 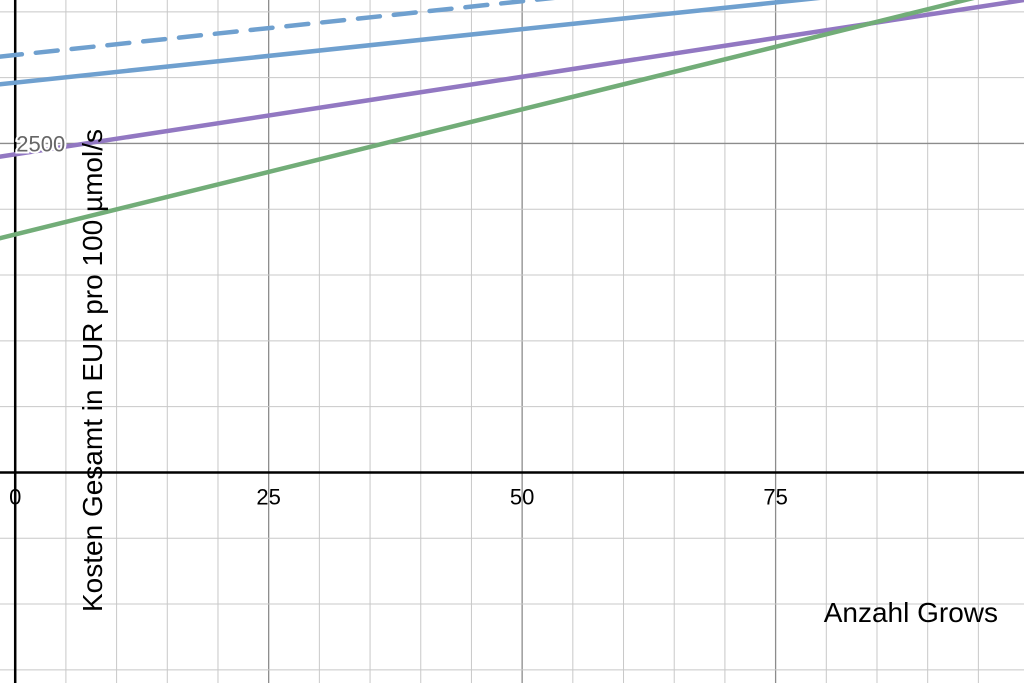 What do you see at coordinates (92, 370) in the screenshot?
I see `y-axis-label: Kosten Gesamt in EUR pro 100 µmol/s` at bounding box center [92, 370].